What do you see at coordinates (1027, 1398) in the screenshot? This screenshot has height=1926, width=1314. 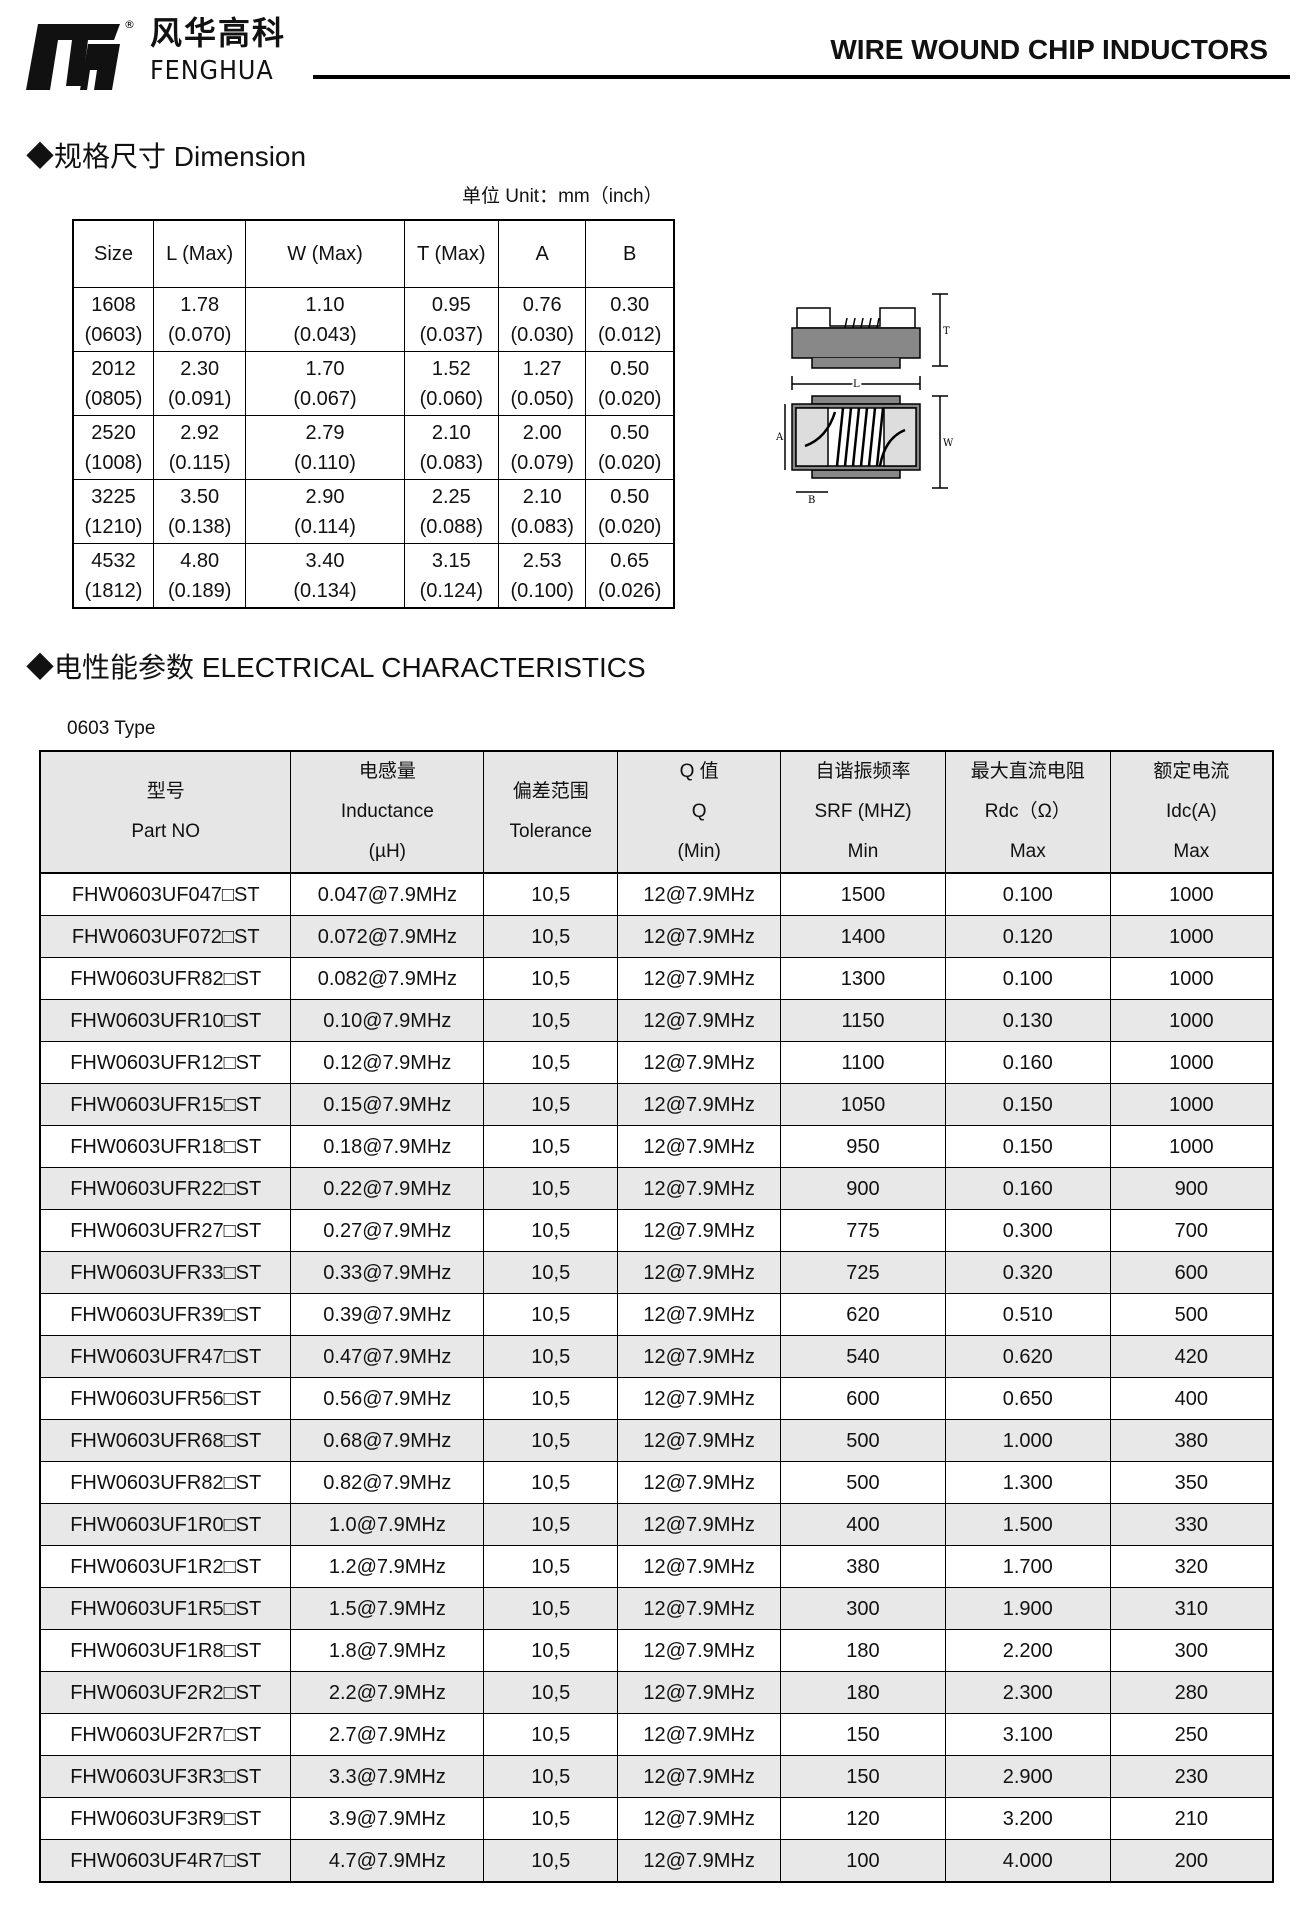 I see `table-cell: 0.650` at bounding box center [1027, 1398].